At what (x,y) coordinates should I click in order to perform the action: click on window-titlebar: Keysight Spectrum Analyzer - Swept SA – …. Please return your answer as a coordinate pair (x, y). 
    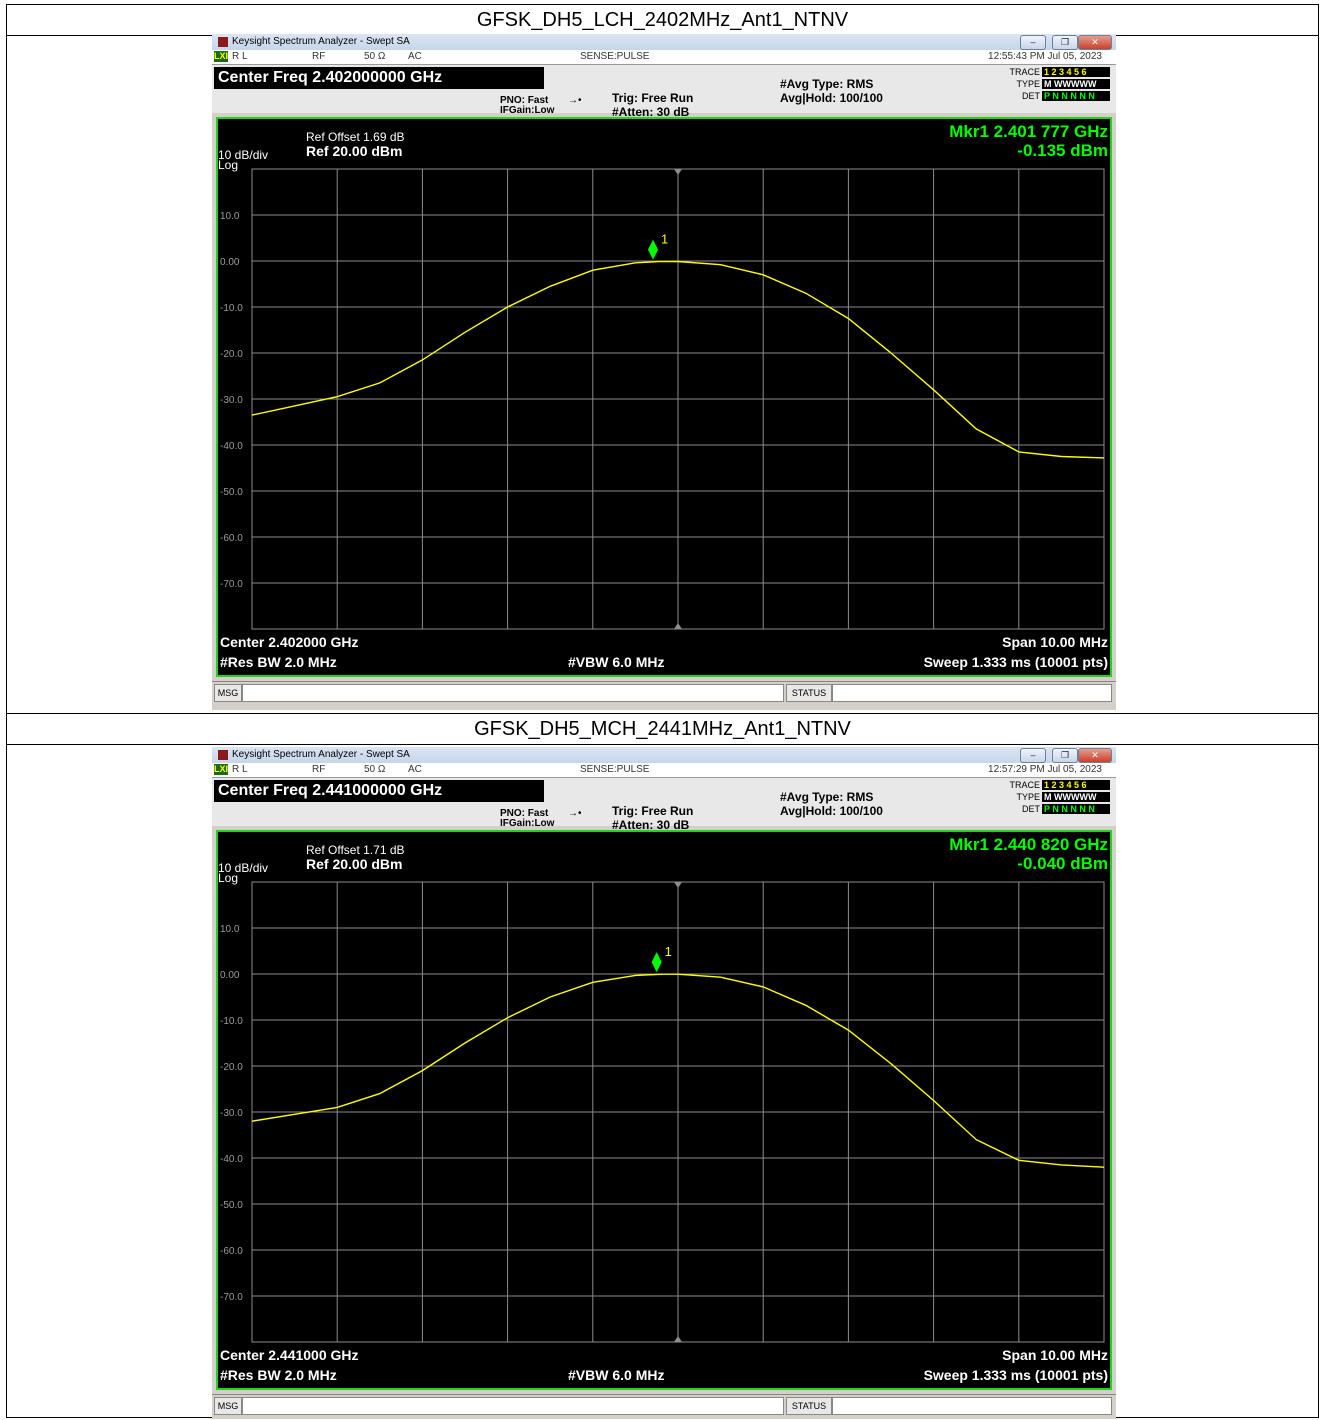
    Looking at the image, I should click on (664, 755).